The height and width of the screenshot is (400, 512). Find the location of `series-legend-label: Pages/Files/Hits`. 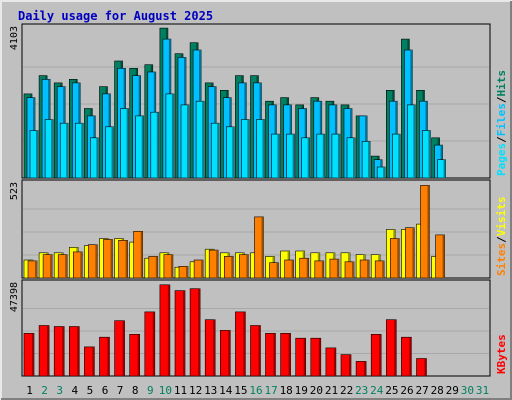

series-legend-label: Pages/Files/Hits is located at coordinates (501, 123).